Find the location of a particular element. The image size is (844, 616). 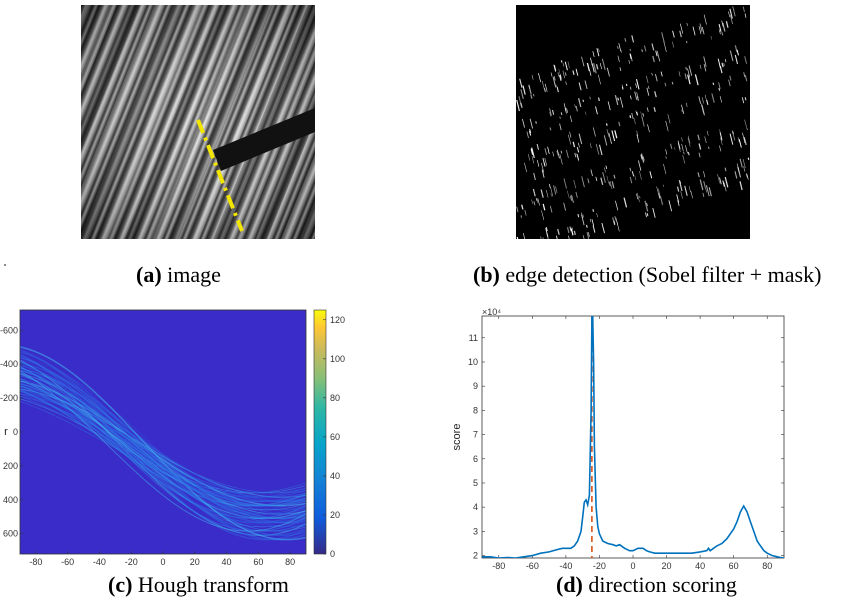

caption-c: (c) Hough transform is located at coordinates (198, 584).